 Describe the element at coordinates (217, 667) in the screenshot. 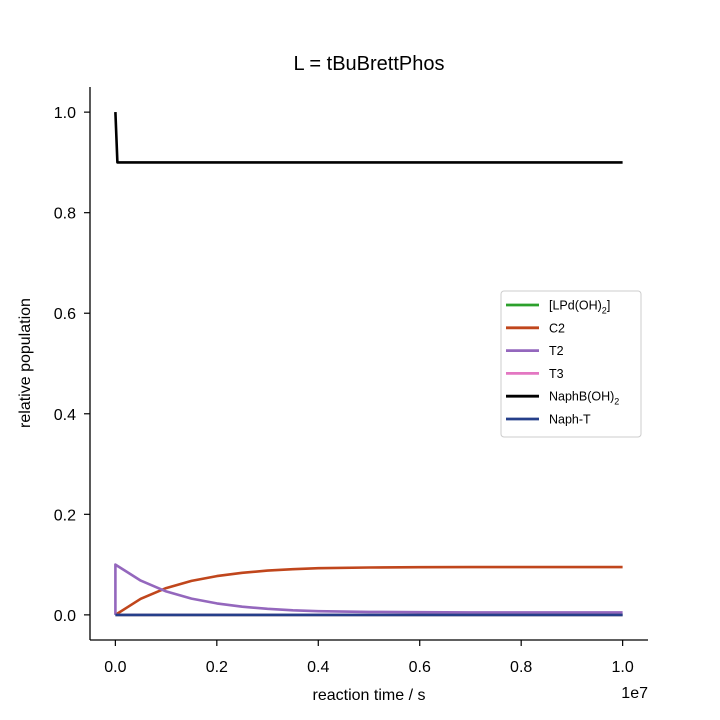

I see `x-tick-label: 0.2` at that location.